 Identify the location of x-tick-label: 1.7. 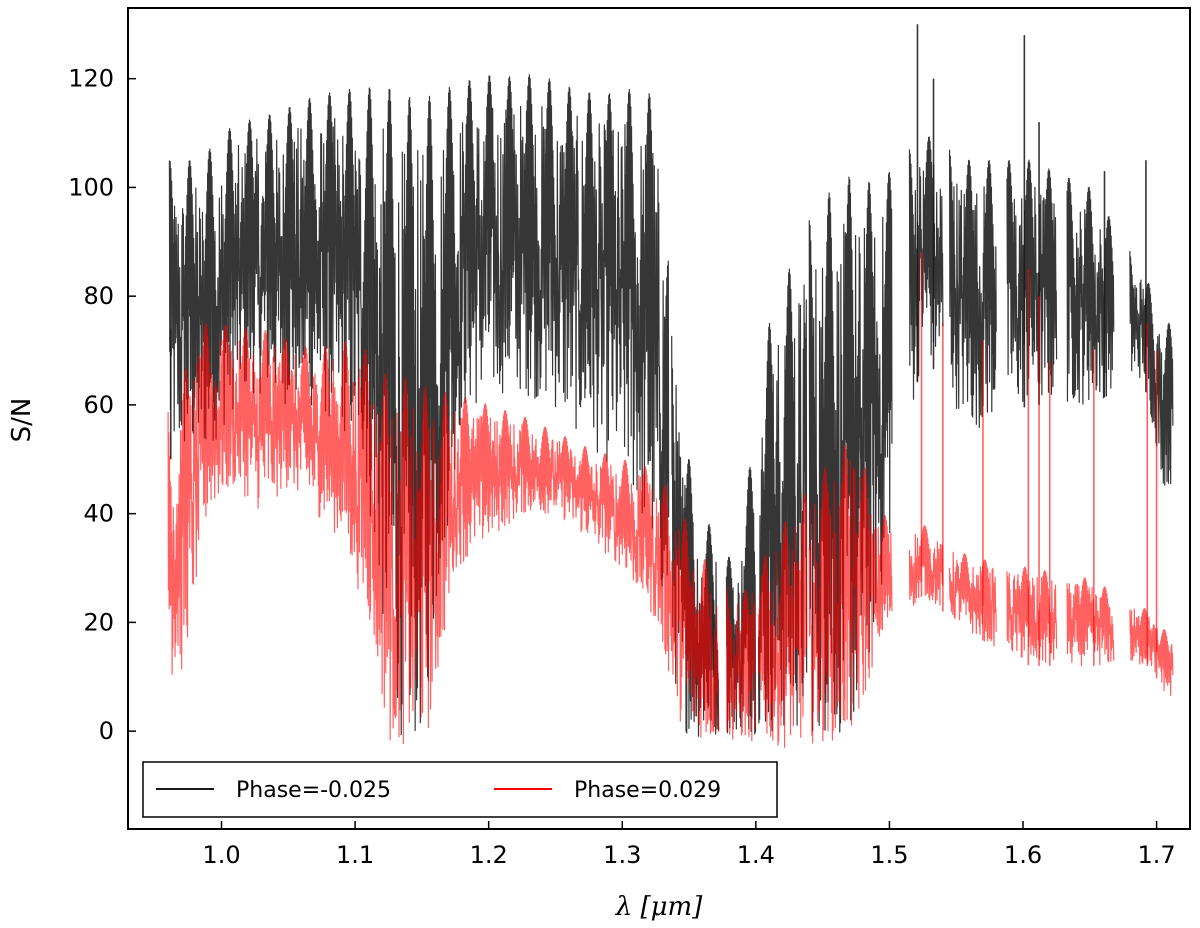
(1157, 855).